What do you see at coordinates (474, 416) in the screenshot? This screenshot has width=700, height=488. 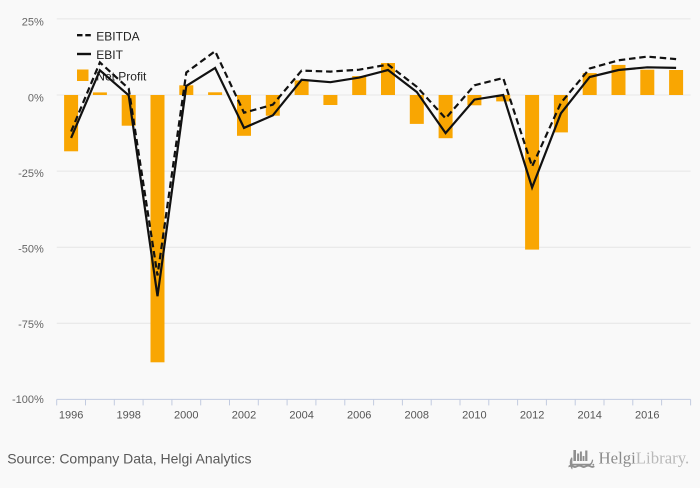 I see `svg-text: 2010` at bounding box center [474, 416].